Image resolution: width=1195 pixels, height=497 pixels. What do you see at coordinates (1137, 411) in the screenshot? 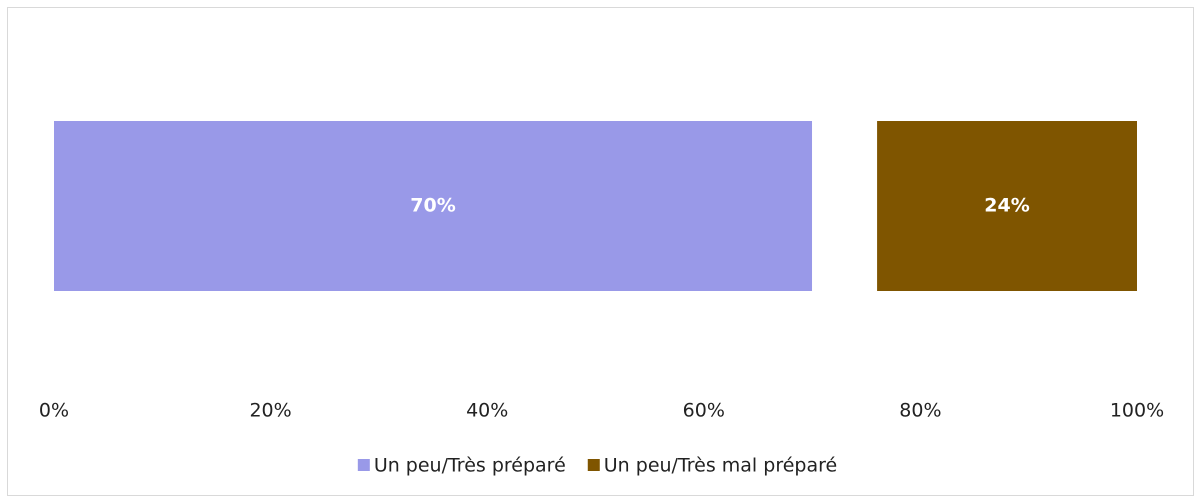
I see `x-tick-label: 100%` at bounding box center [1137, 411].